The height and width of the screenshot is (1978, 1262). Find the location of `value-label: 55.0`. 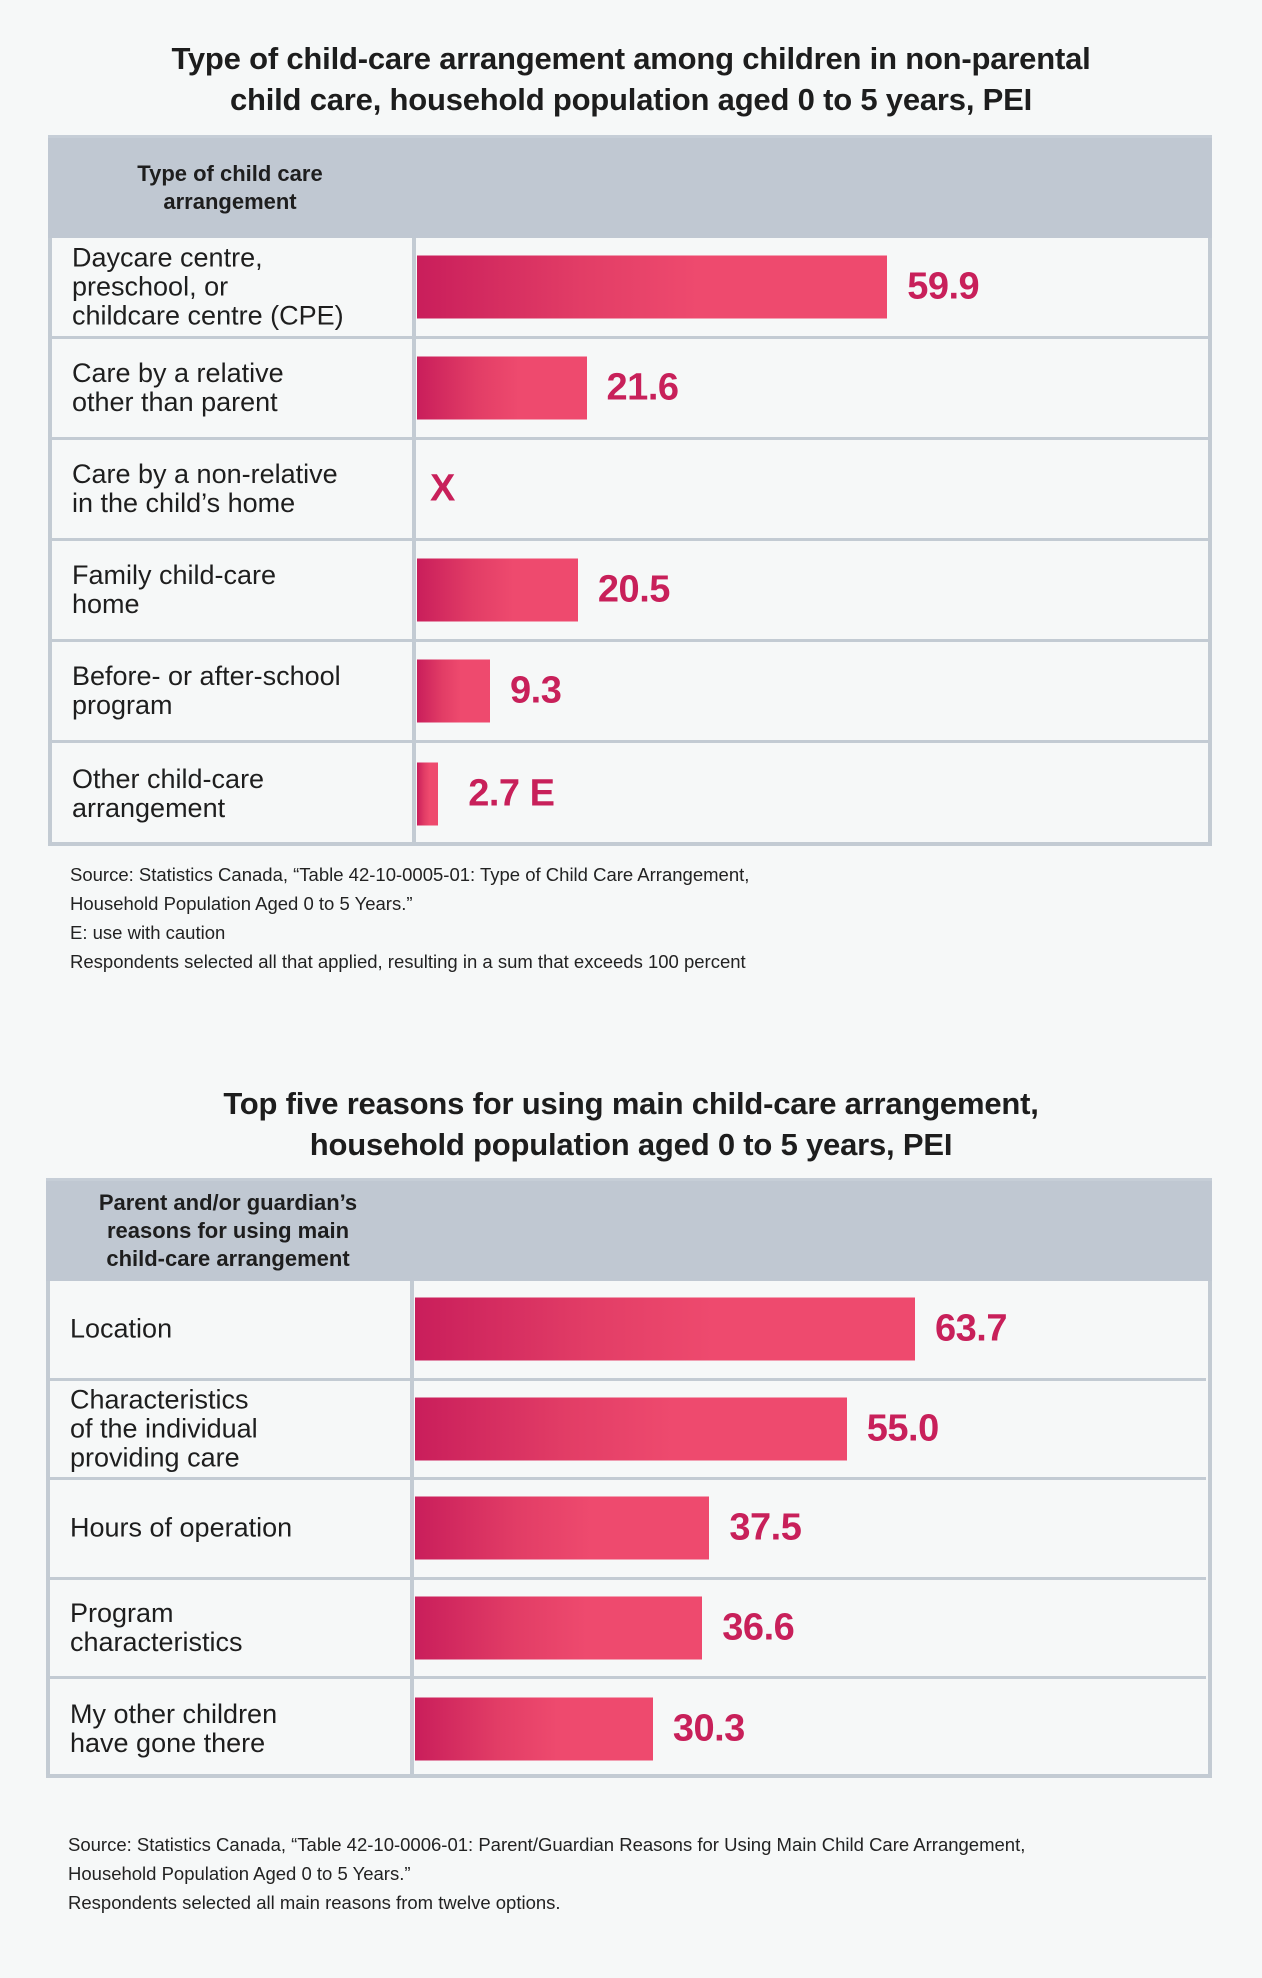

value-label: 55.0 is located at coordinates (902, 1428).